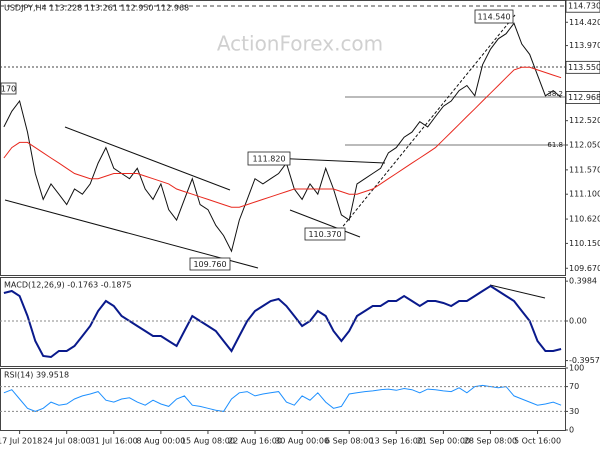  What do you see at coordinates (114, 441) in the screenshot?
I see `x-tick-label: 31 Jul 16:00` at bounding box center [114, 441].